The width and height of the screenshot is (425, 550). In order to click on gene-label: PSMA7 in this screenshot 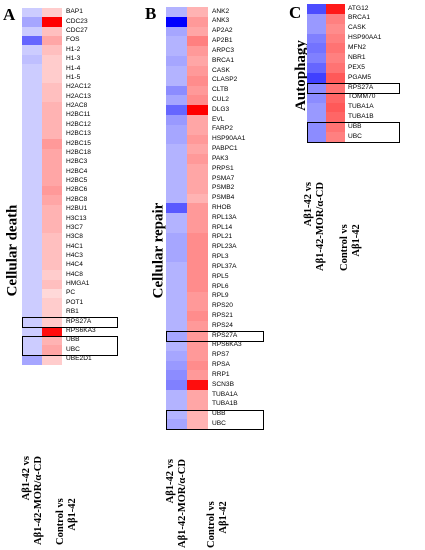, I will do `click(223, 178)`.